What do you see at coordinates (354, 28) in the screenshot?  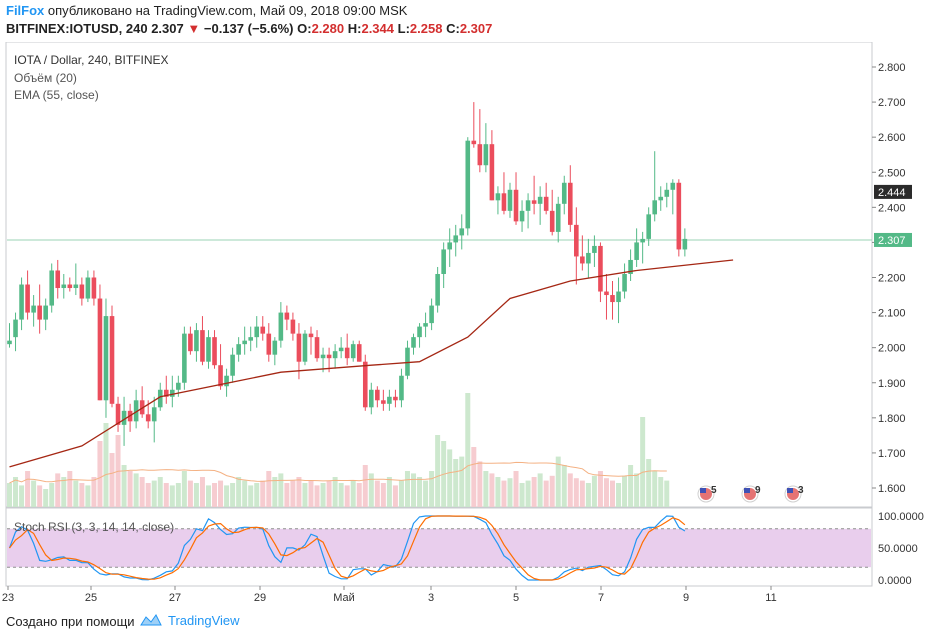 I see `high-label: H:` at bounding box center [354, 28].